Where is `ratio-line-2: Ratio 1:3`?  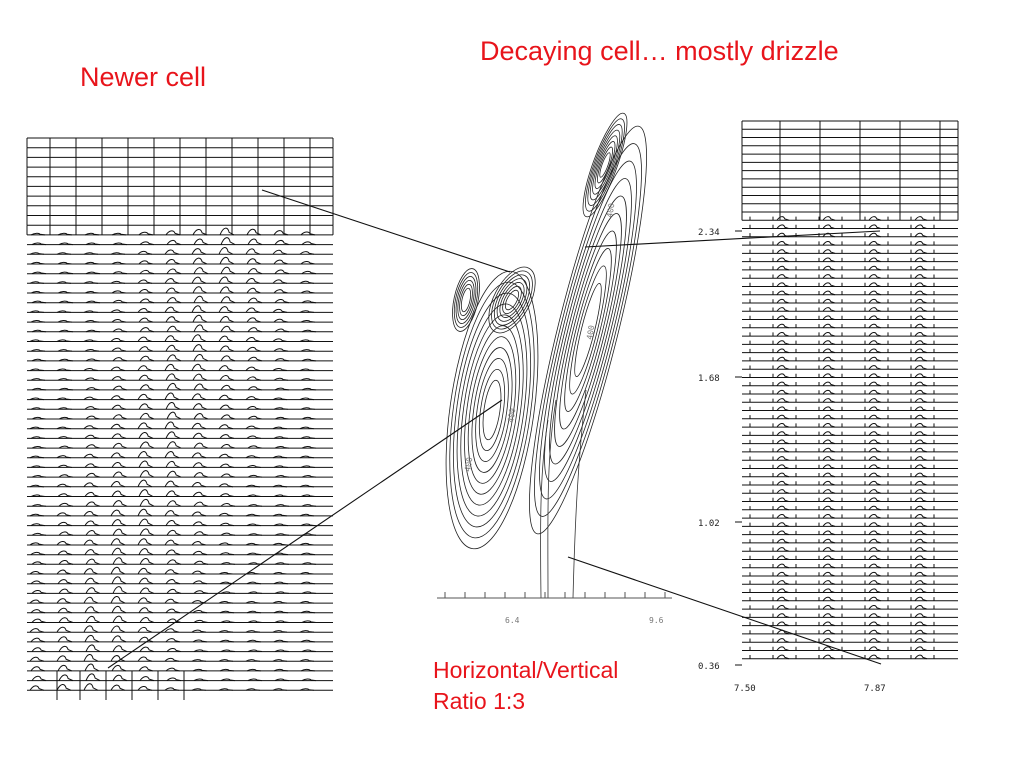 ratio-line-2: Ratio 1:3 is located at coordinates (479, 701).